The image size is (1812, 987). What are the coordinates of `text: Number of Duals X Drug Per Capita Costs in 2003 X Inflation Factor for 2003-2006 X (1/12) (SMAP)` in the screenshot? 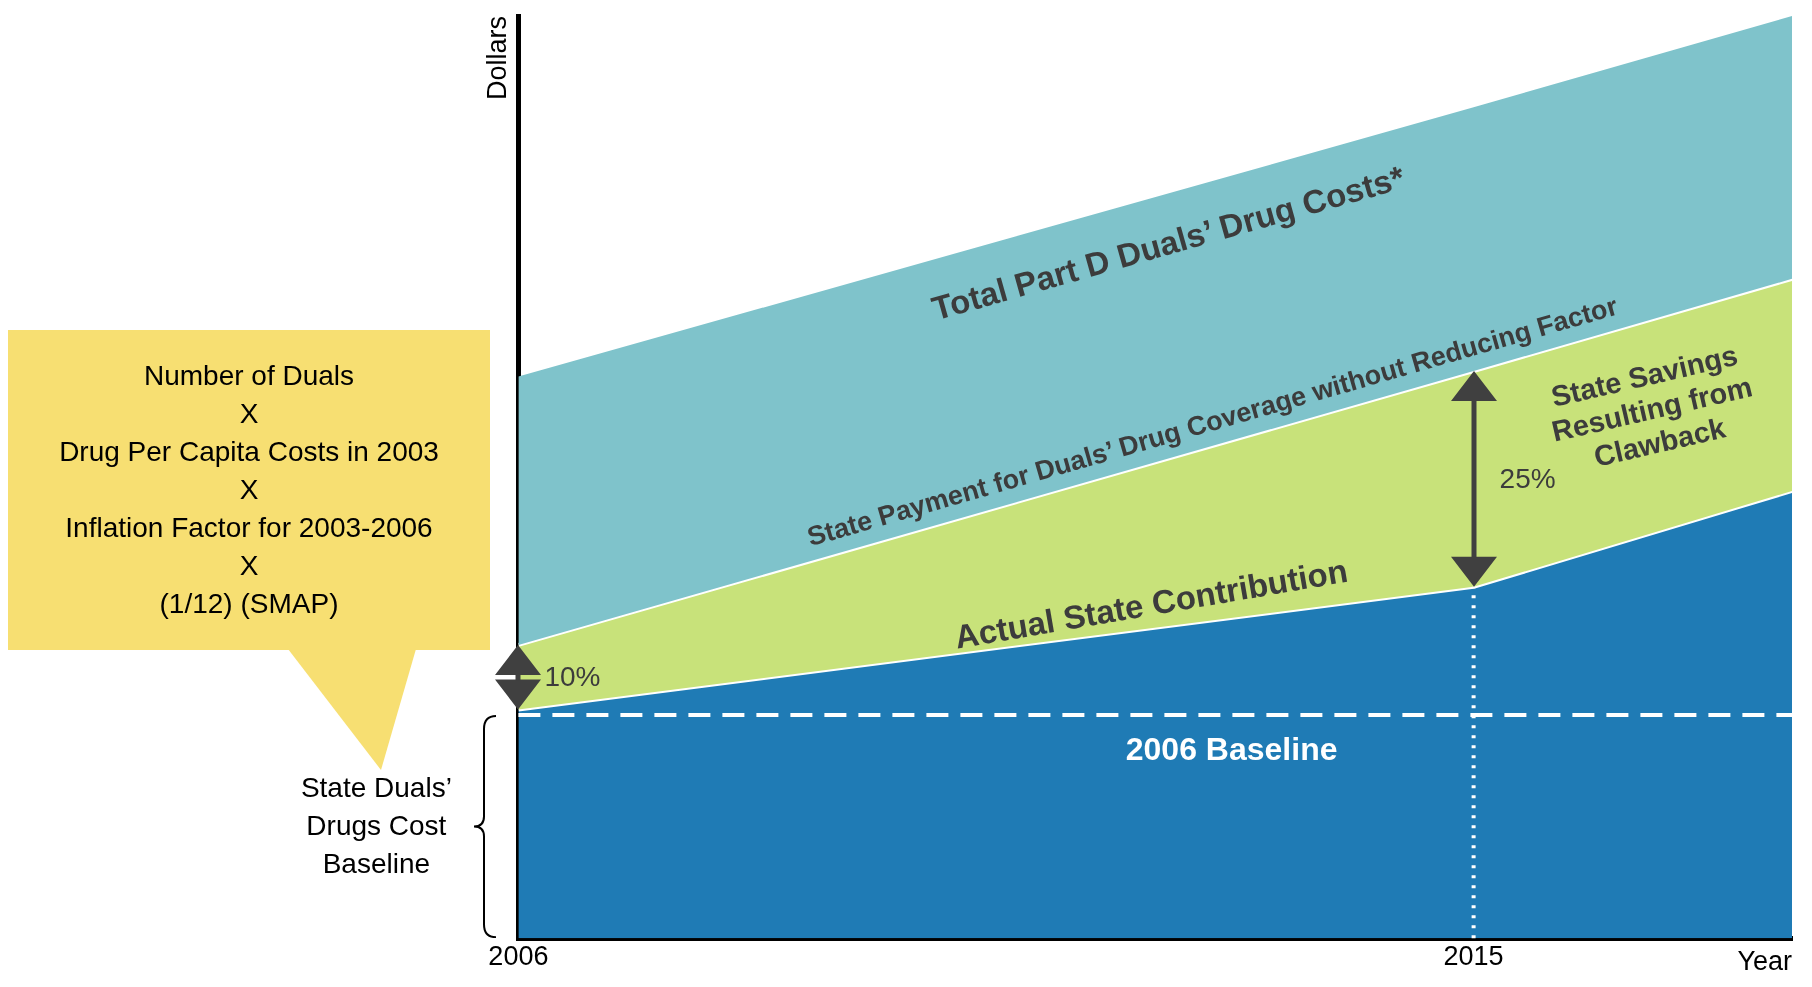 It's located at (249, 490).